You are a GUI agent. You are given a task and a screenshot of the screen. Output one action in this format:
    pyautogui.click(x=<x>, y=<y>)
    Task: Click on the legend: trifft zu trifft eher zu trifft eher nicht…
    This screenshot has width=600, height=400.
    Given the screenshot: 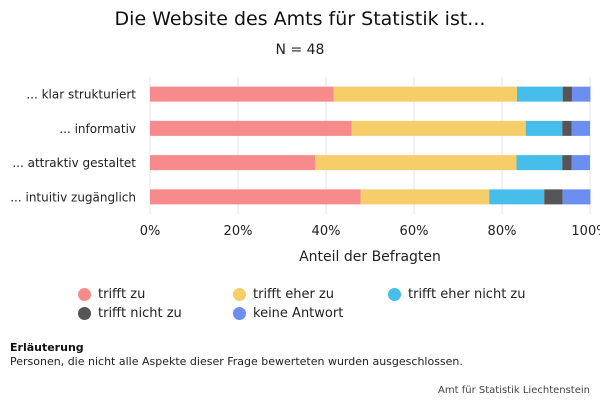 What is the action you would take?
    pyautogui.click(x=328, y=303)
    